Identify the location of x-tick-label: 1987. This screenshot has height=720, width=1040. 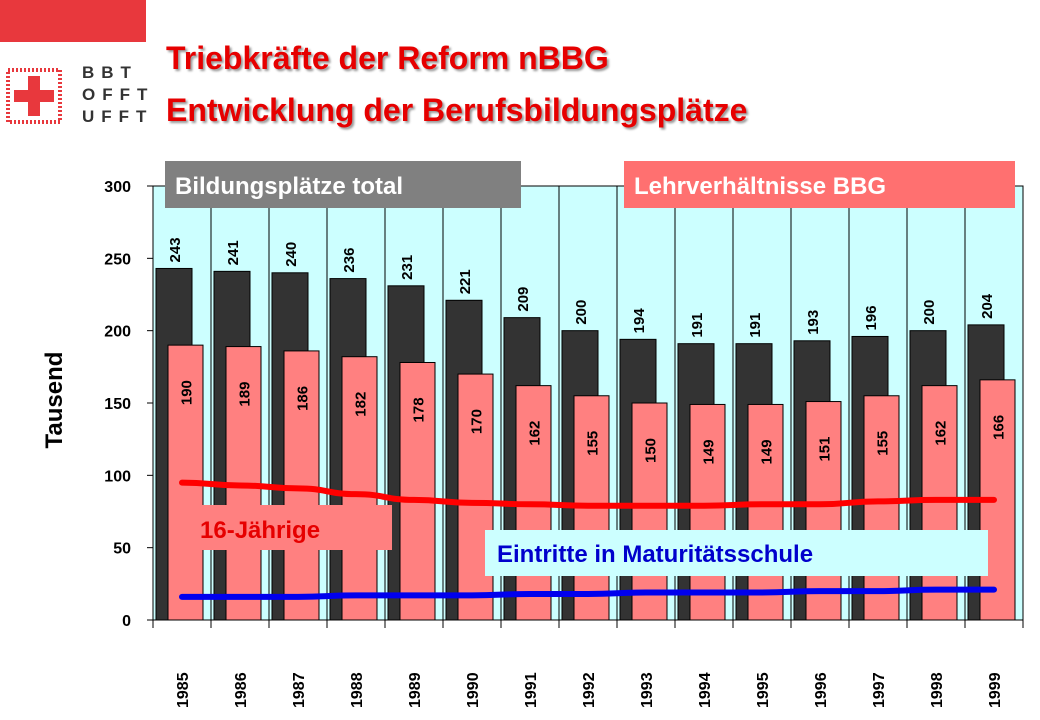
(299, 690).